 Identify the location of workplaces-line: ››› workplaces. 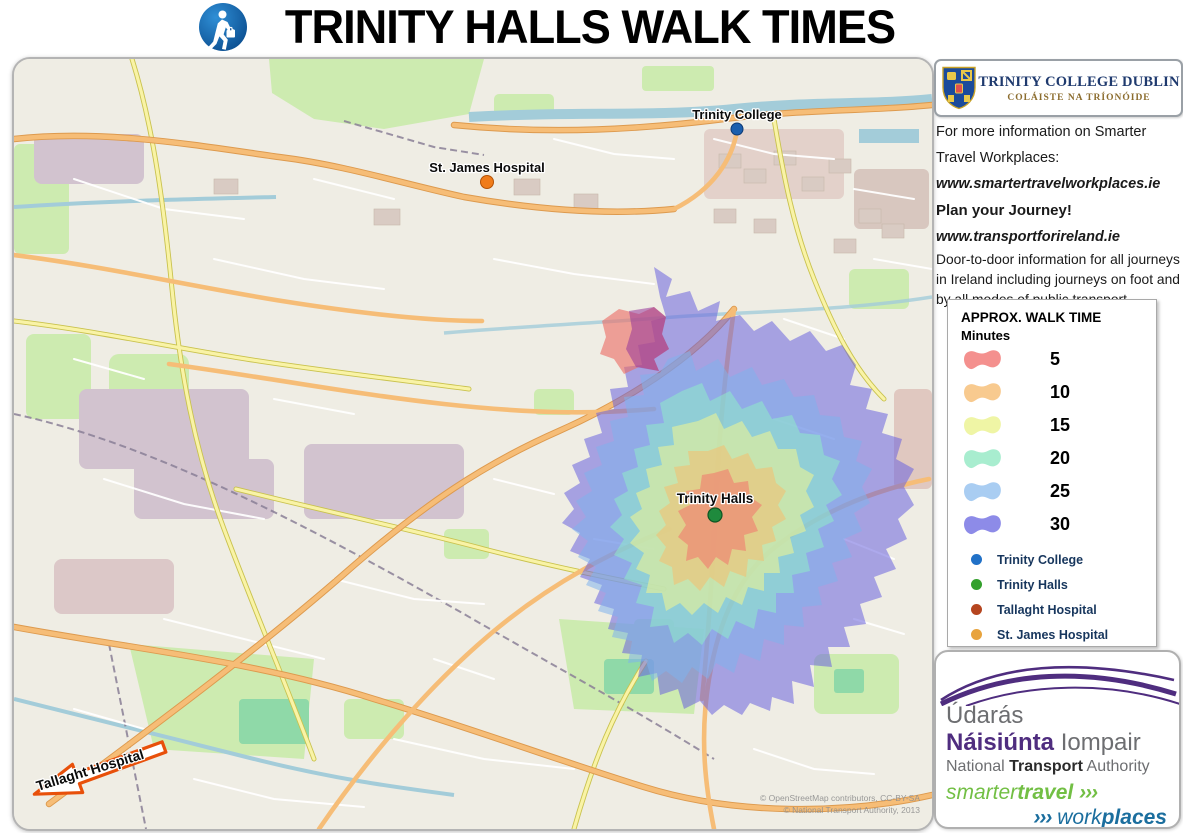
(1059, 817).